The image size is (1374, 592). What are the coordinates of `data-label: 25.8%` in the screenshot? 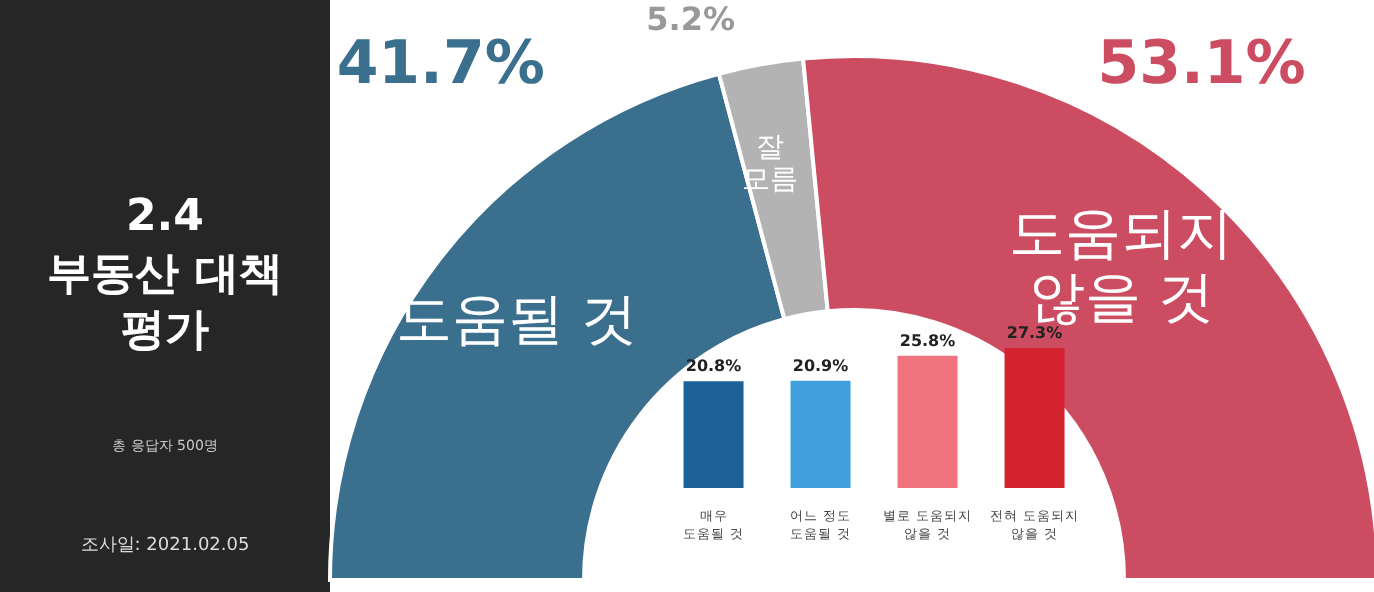 It's located at (927, 340).